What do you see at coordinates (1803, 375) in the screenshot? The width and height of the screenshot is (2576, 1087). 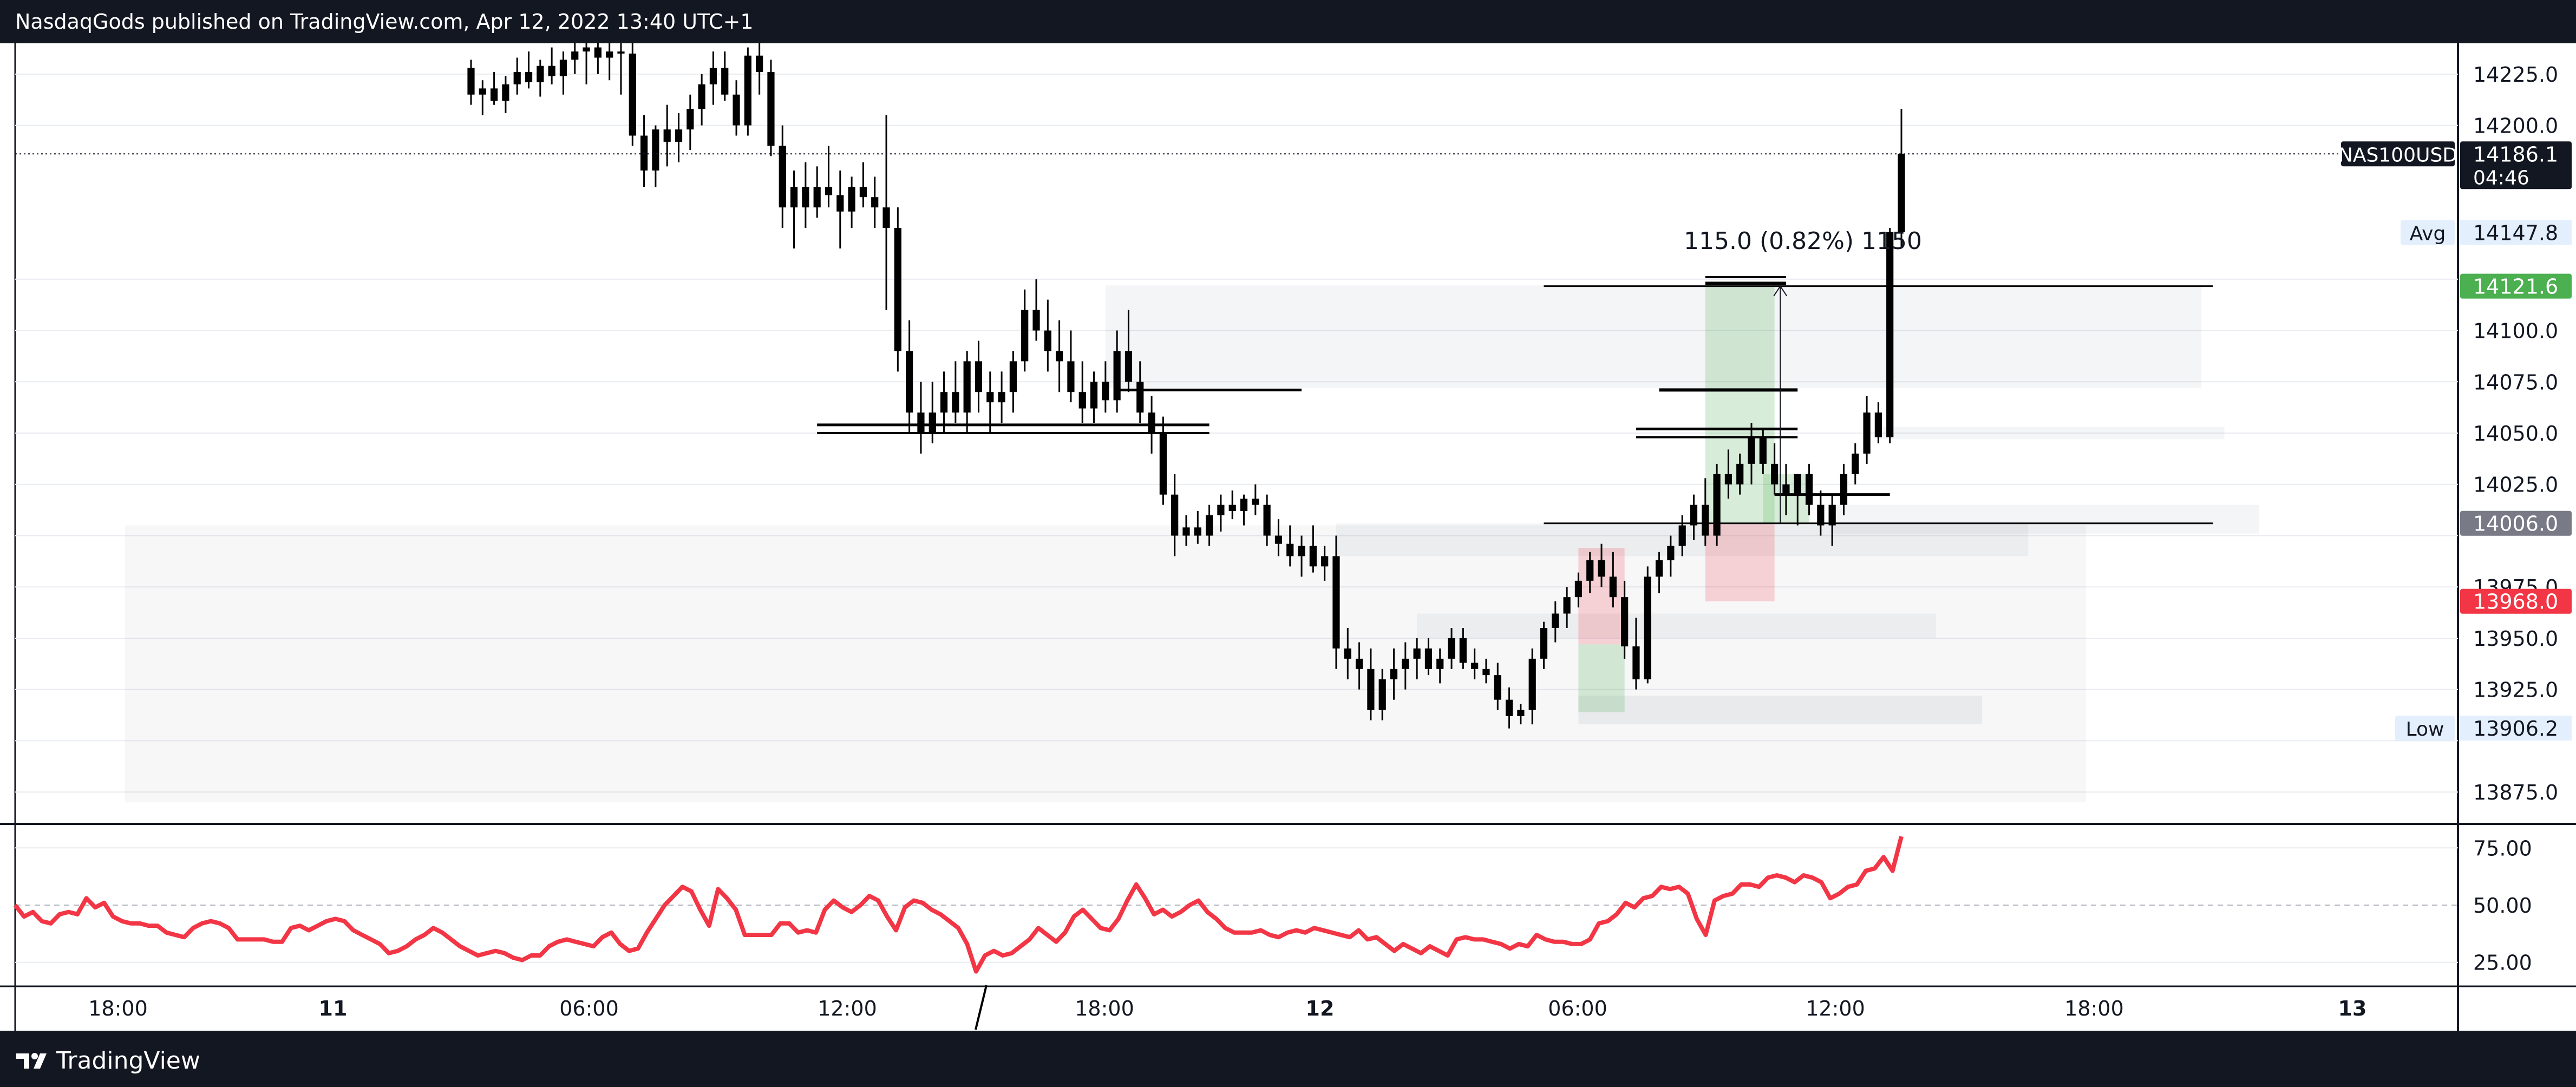 I see `measure-tool: 115.0 (0.82%) 1150` at bounding box center [1803, 375].